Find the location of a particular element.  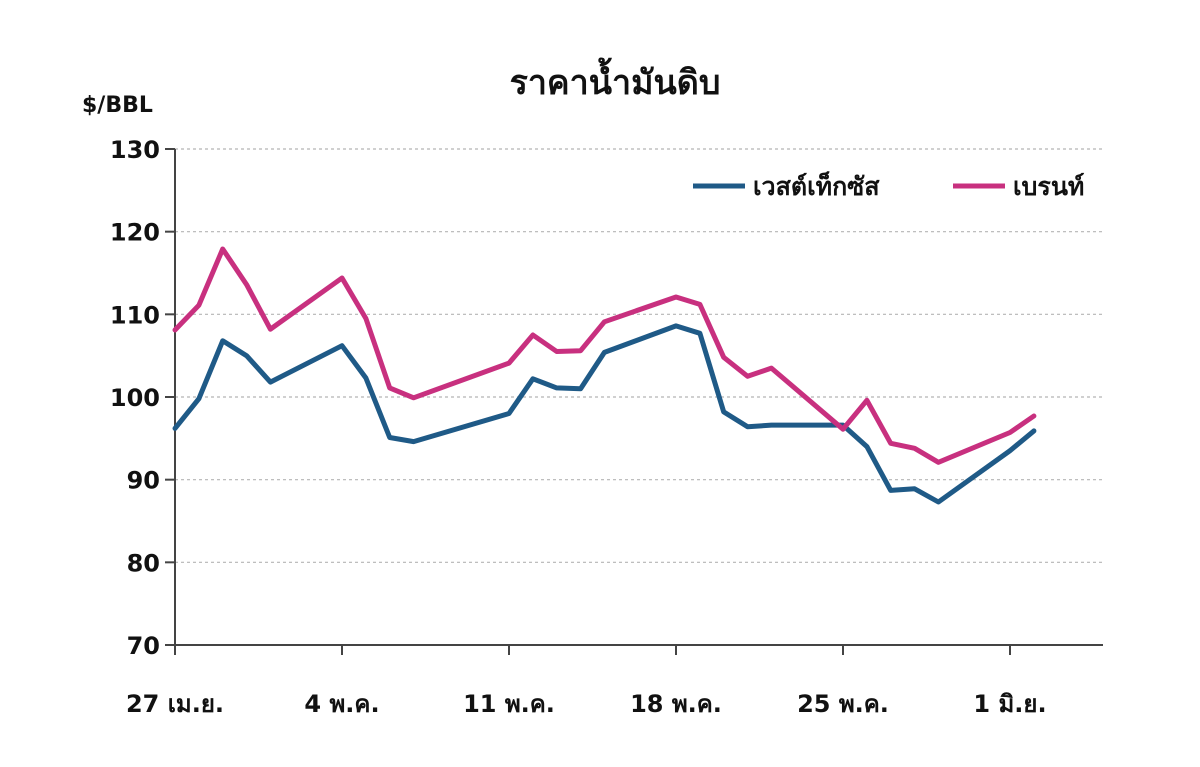

y-axis-unit-label: $/BBL is located at coordinates (117, 105).